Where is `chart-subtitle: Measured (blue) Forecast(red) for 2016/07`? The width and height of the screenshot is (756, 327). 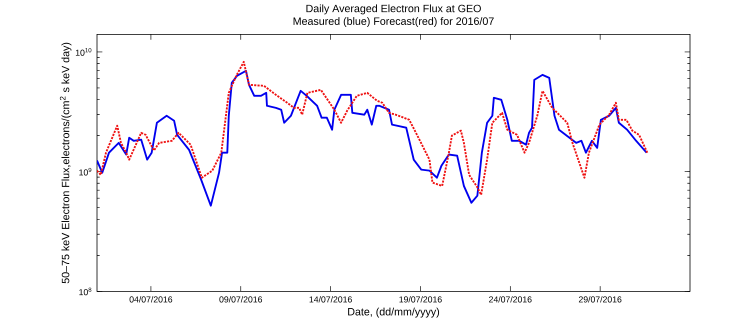
chart-subtitle: Measured (blue) Forecast(red) for 2016/07 is located at coordinates (394, 21).